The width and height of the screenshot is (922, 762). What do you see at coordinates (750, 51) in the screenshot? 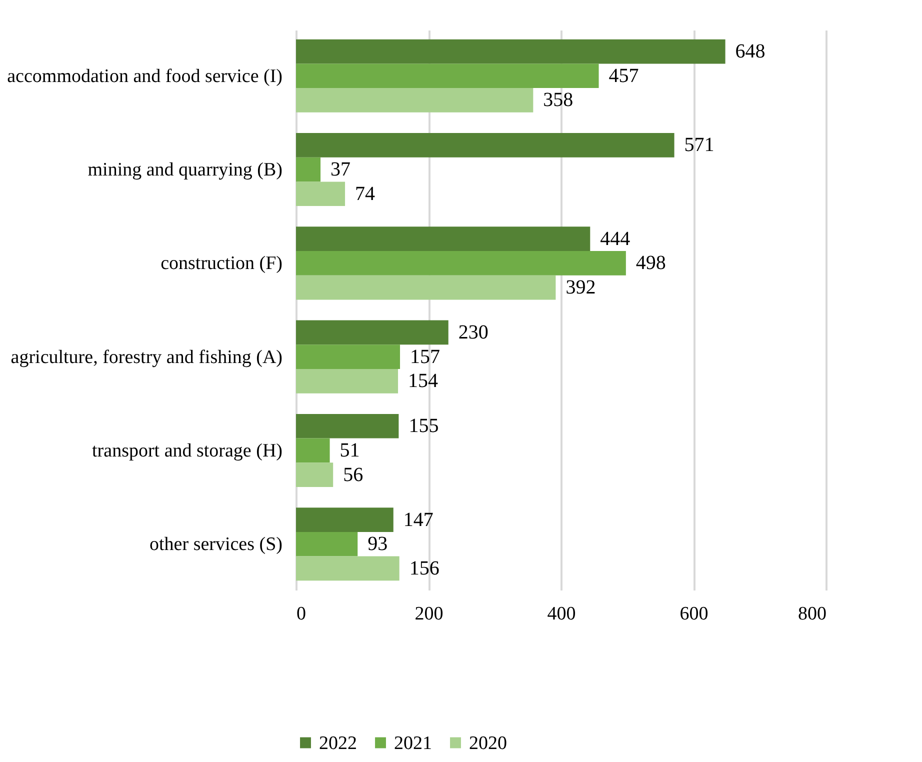
I see `data-label: 648` at bounding box center [750, 51].